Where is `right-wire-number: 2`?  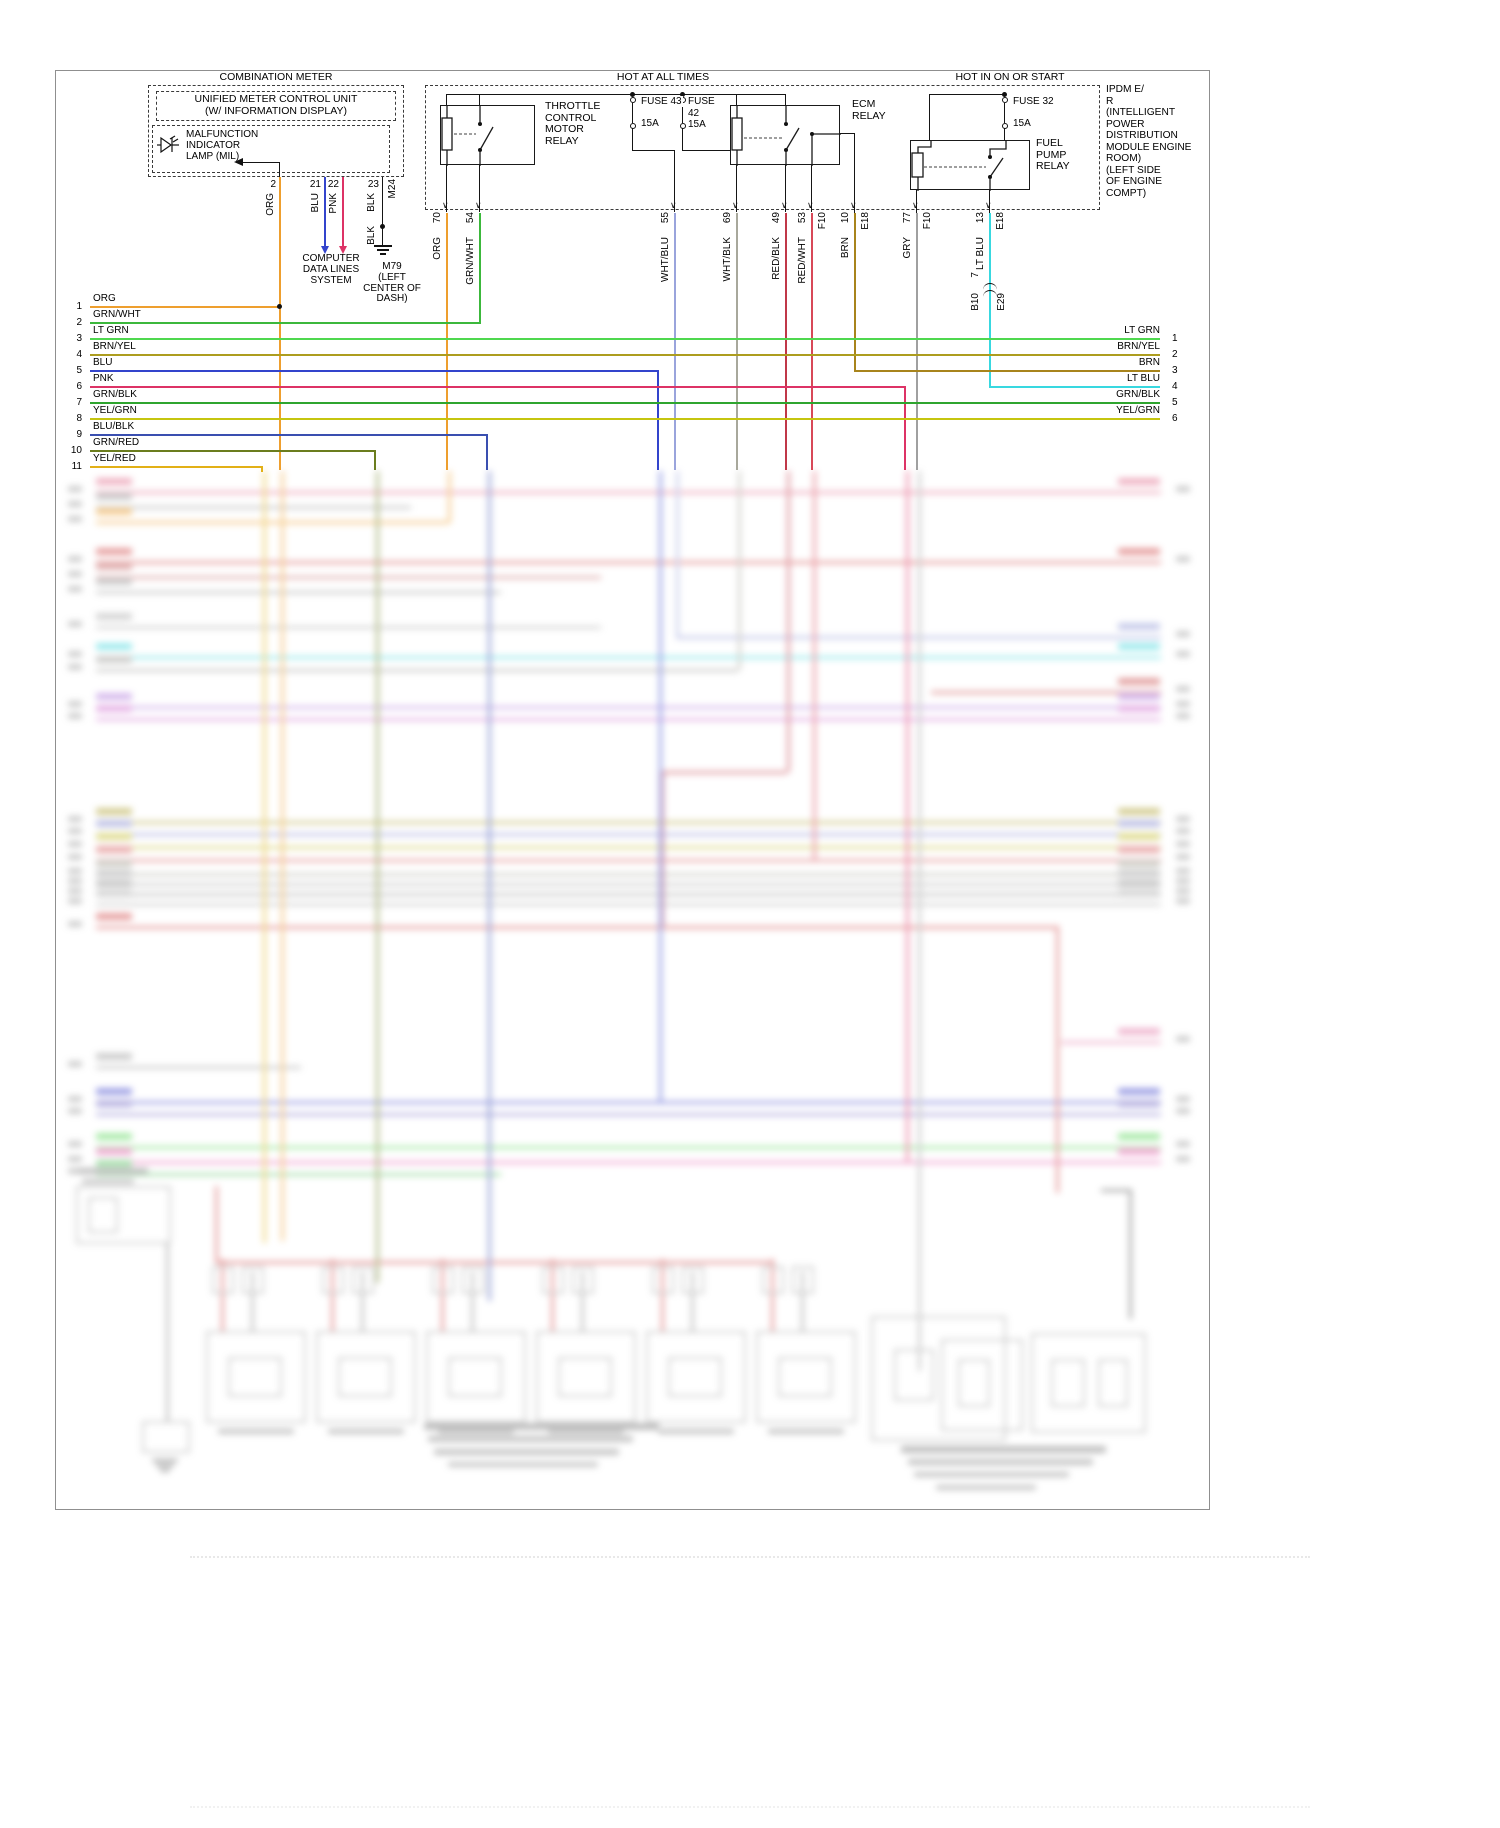 right-wire-number: 2 is located at coordinates (1175, 354).